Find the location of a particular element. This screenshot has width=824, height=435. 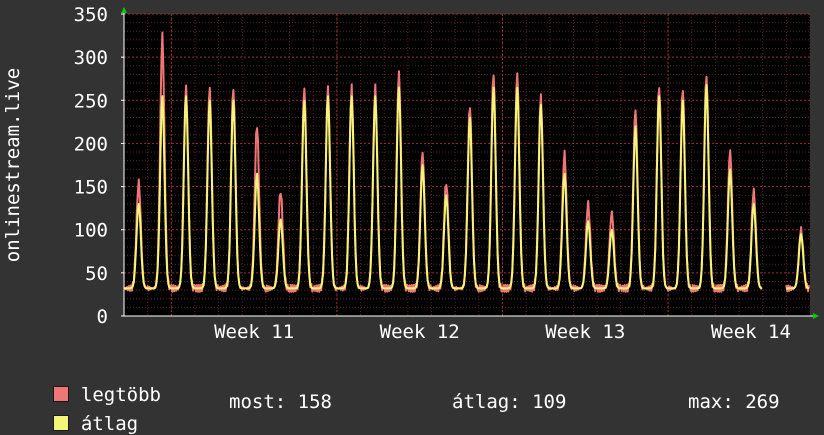

y-tick-label: 350 is located at coordinates (91, 15).